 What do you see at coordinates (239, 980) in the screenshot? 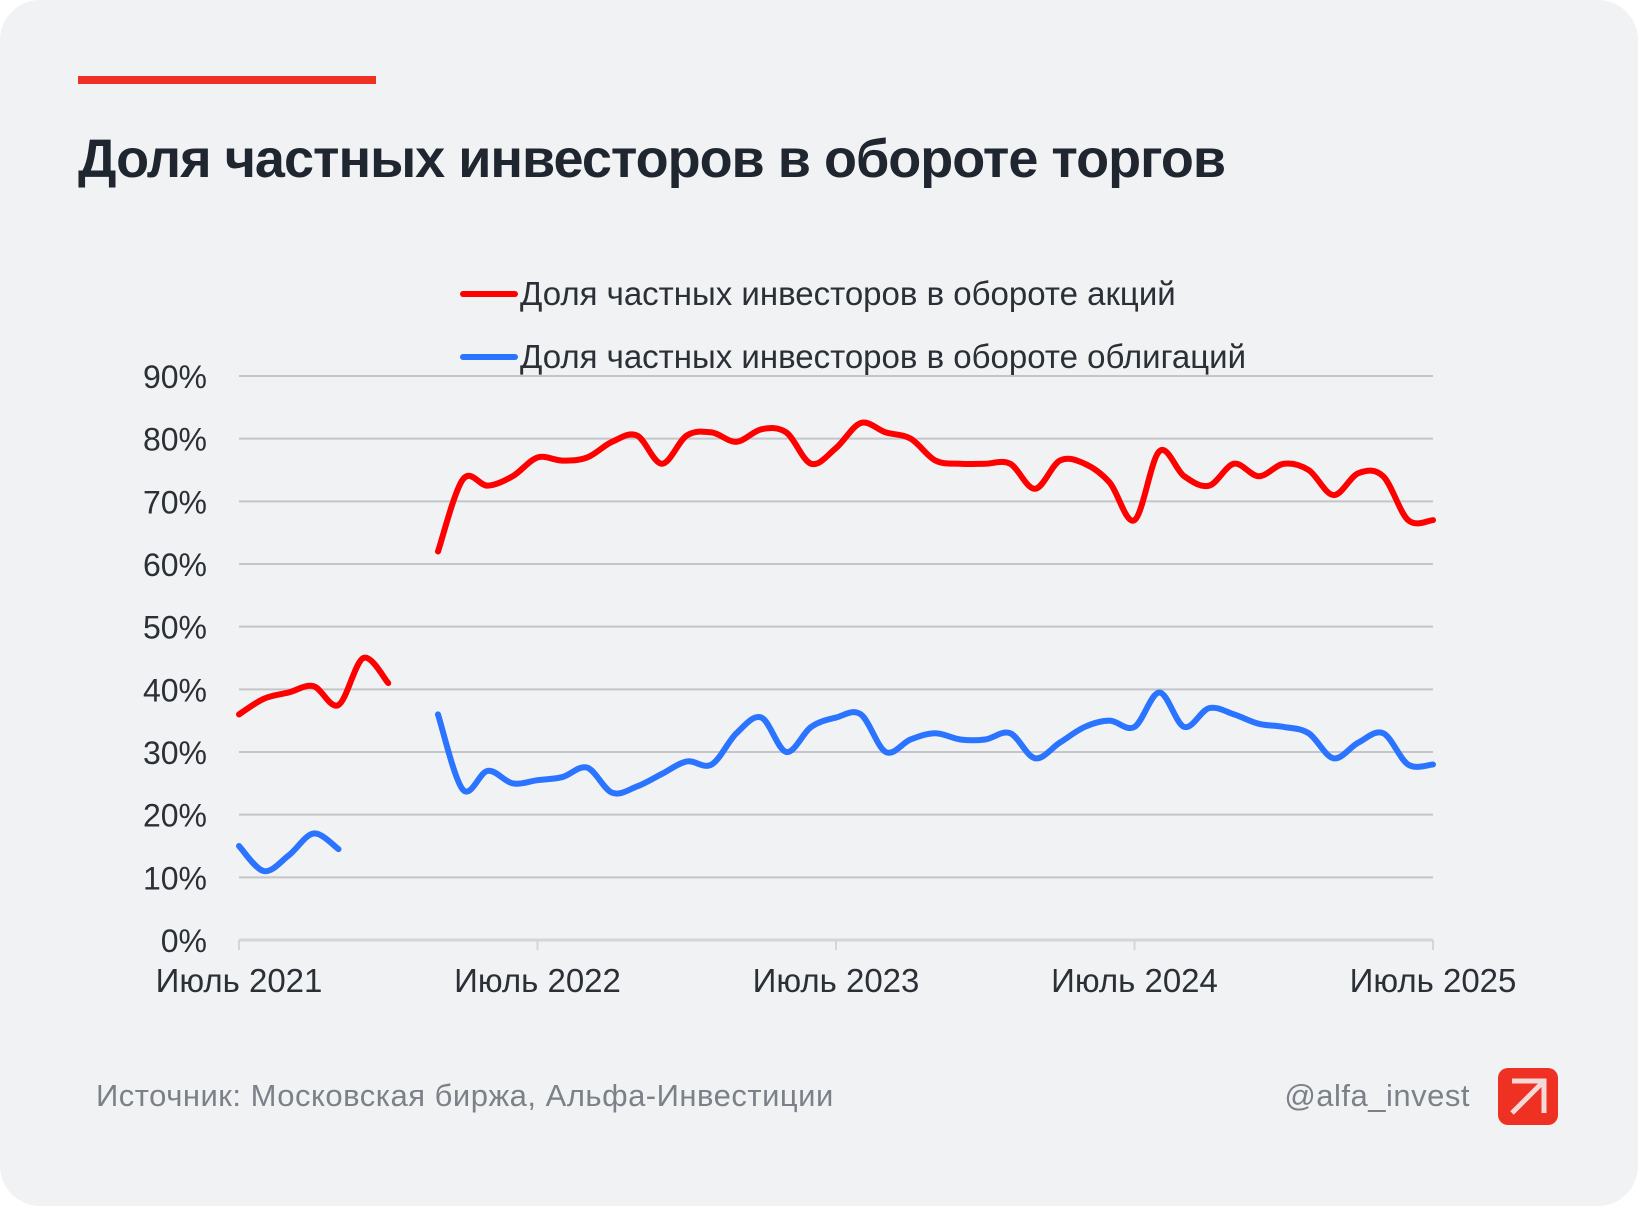
I see `x-tick-label: Июль 2021` at bounding box center [239, 980].